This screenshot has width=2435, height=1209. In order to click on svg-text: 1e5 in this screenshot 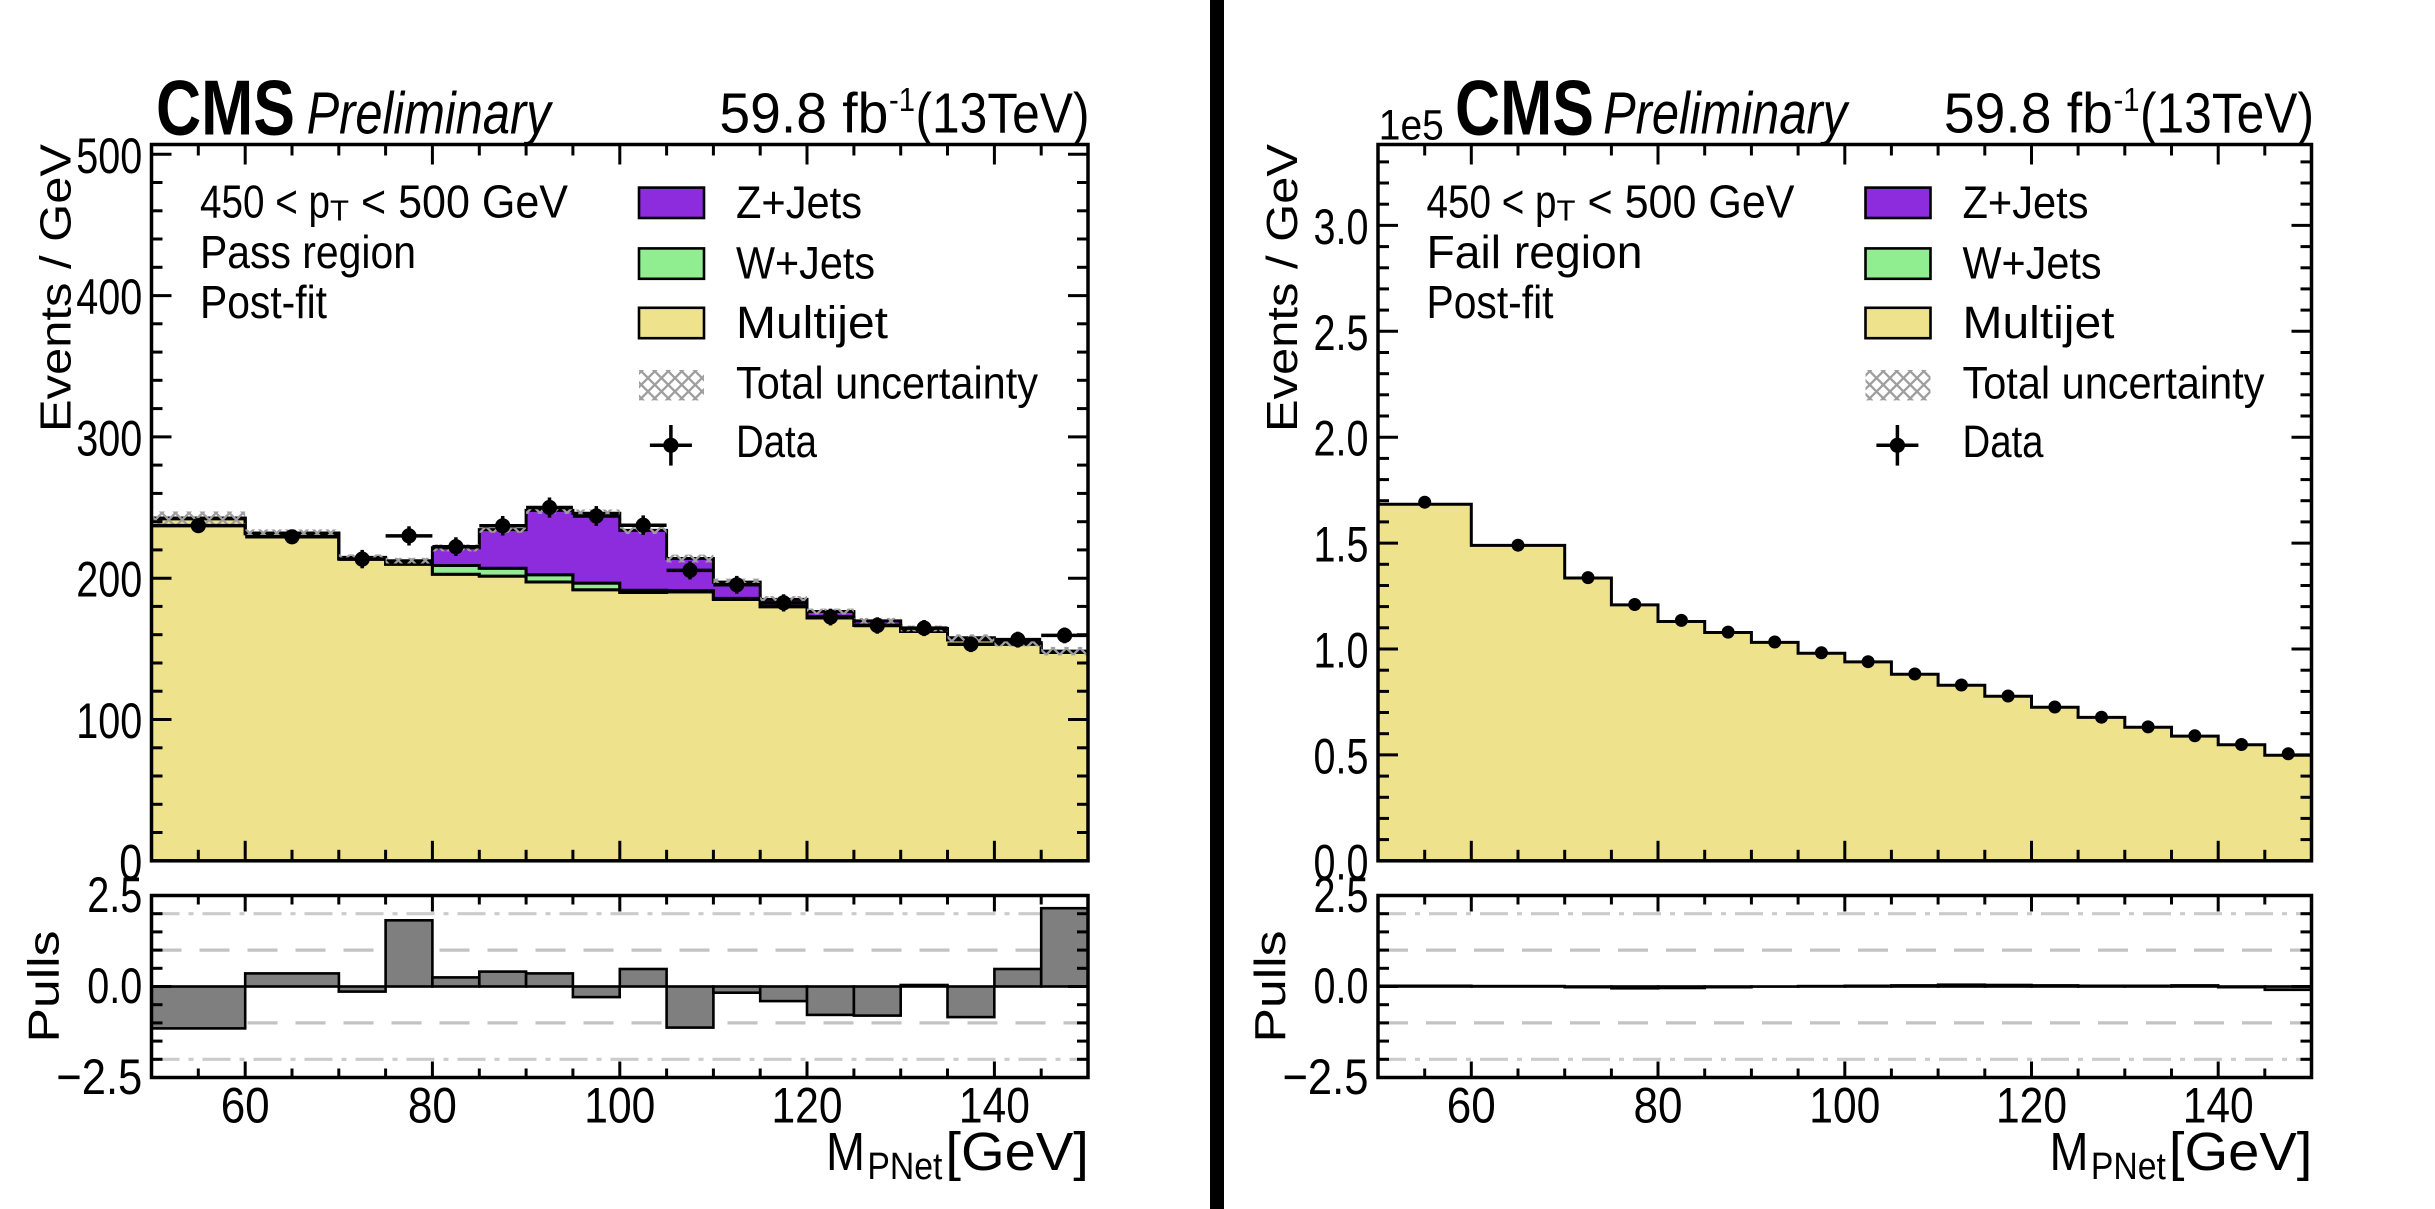, I will do `click(1411, 126)`.